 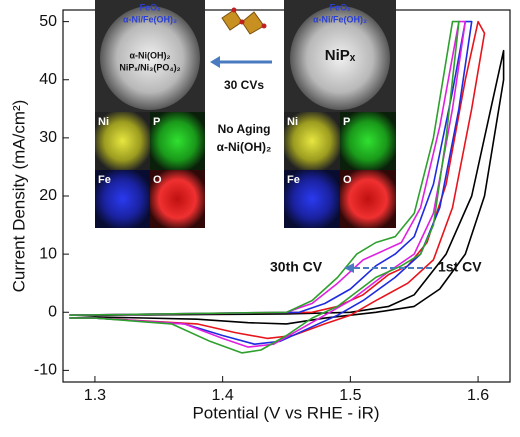 I want to click on x-tick-label: 1.6, so click(x=478, y=395).